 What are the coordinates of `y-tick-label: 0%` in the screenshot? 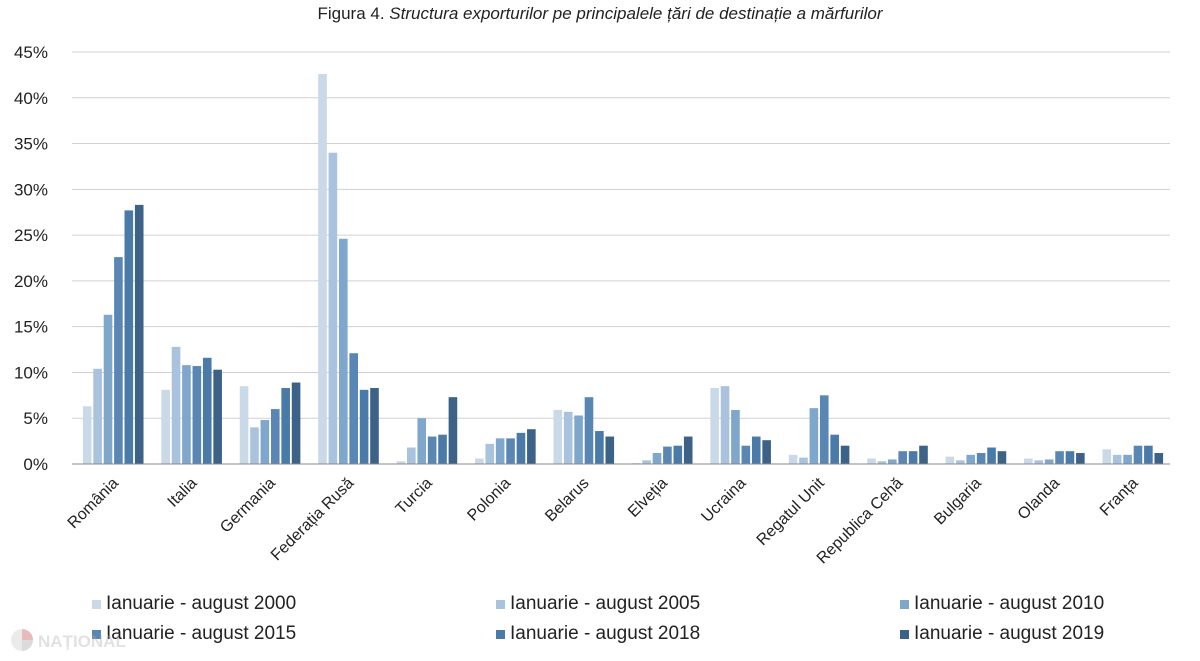 It's located at (35, 464).